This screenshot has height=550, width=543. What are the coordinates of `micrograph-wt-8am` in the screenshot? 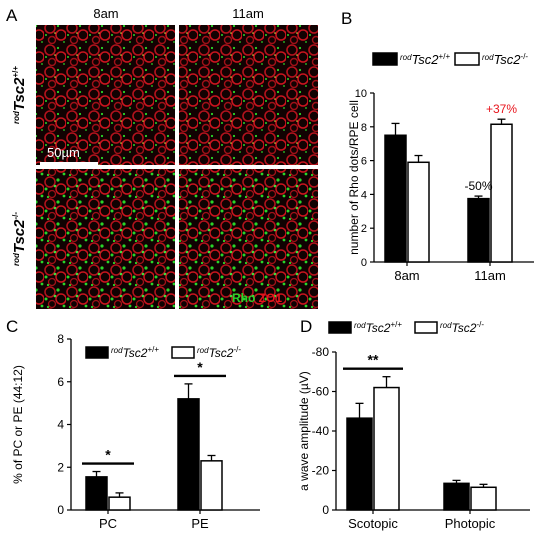 It's located at (105, 95).